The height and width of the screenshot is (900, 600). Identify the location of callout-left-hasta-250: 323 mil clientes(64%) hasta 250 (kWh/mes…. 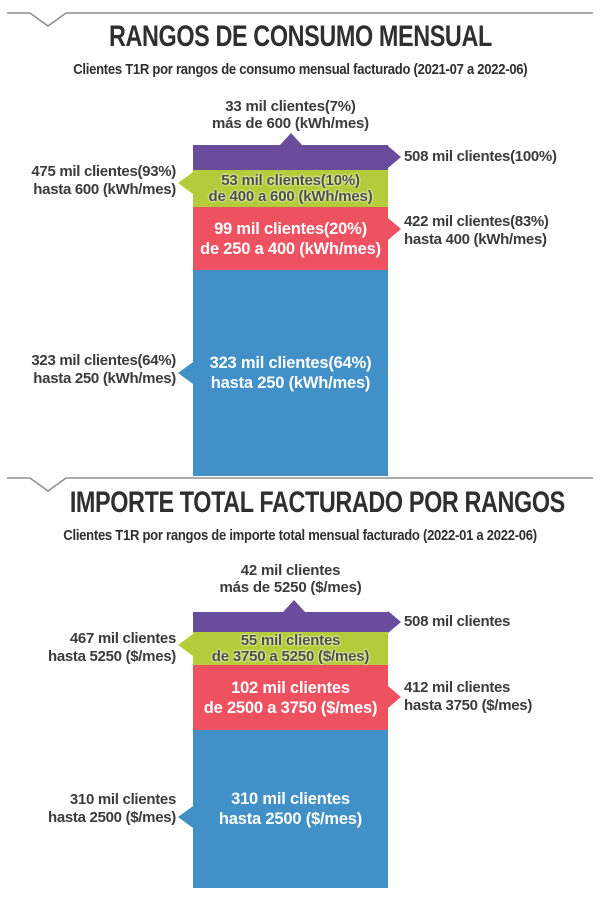
(103, 369).